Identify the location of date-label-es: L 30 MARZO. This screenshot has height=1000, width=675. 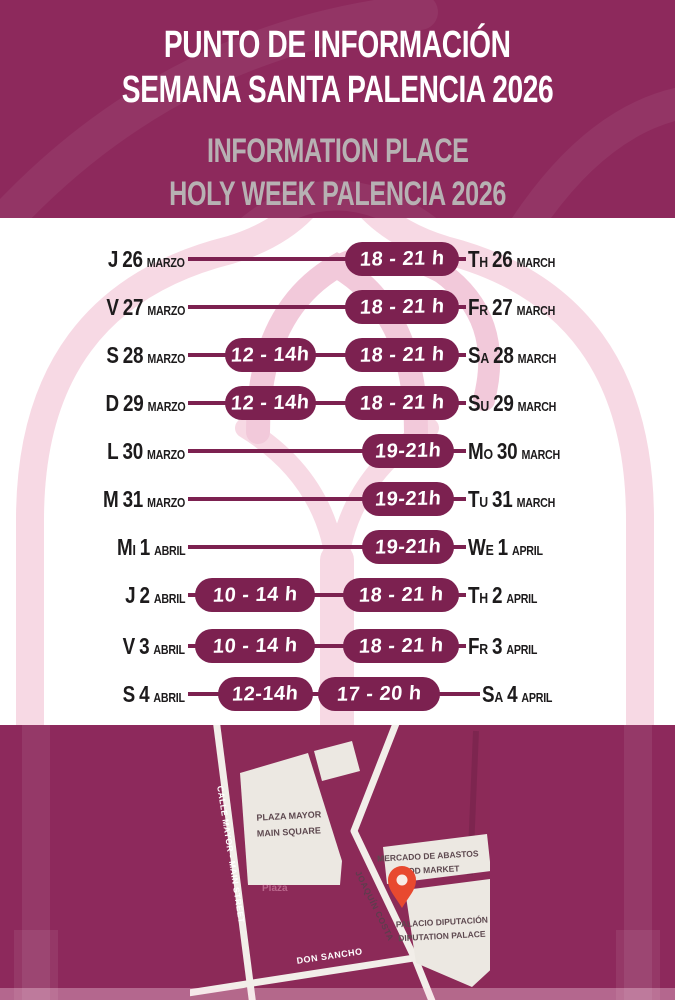
(146, 451).